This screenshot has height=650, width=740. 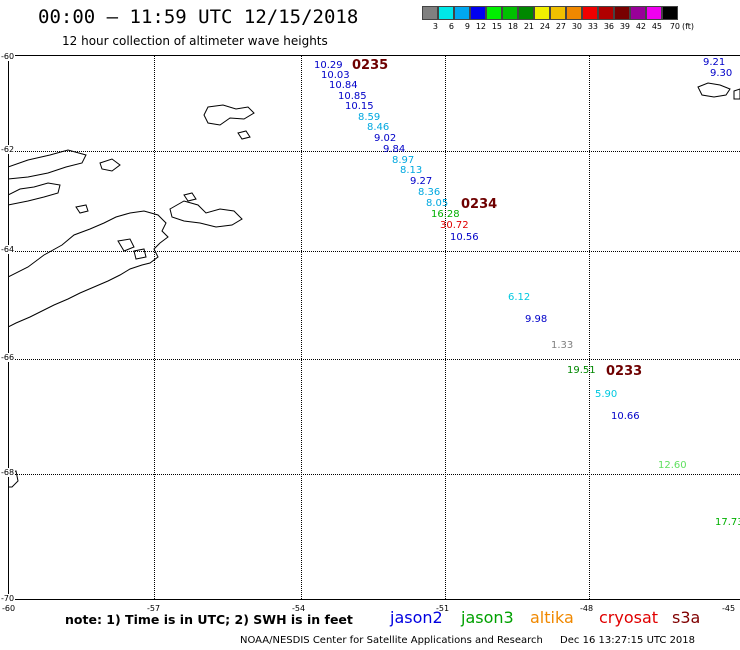 I want to click on map-title: 00:00 – 11:59 UTC 12/15/2018, so click(x=198, y=17).